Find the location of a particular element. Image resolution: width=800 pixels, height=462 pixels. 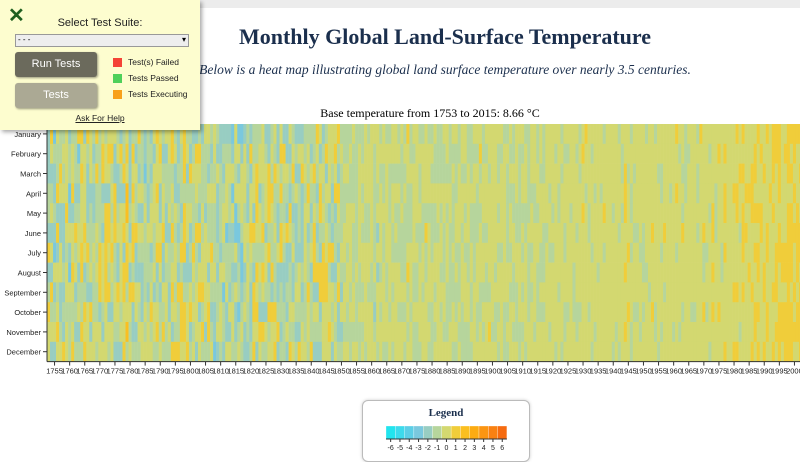

legend-title: Legend is located at coordinates (446, 413).